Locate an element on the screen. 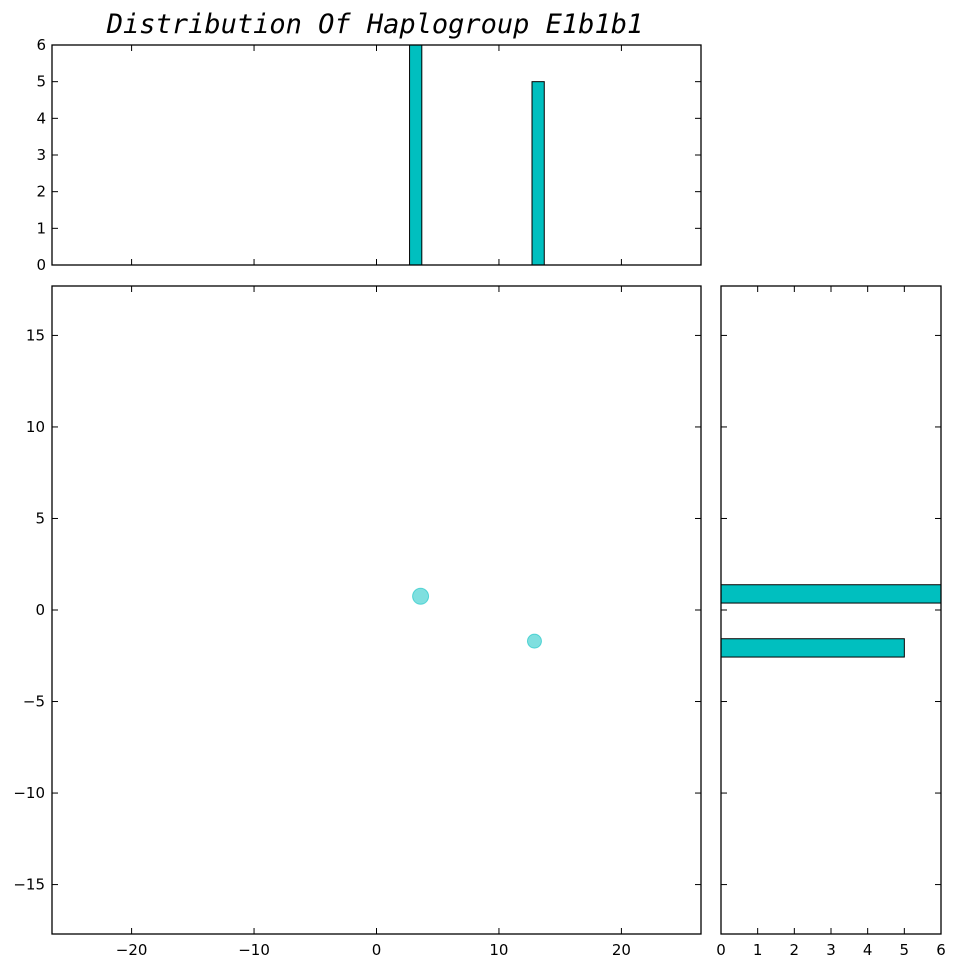 This screenshot has height=969, width=955. top-histogram-ytick-label: 5 is located at coordinates (41, 82).